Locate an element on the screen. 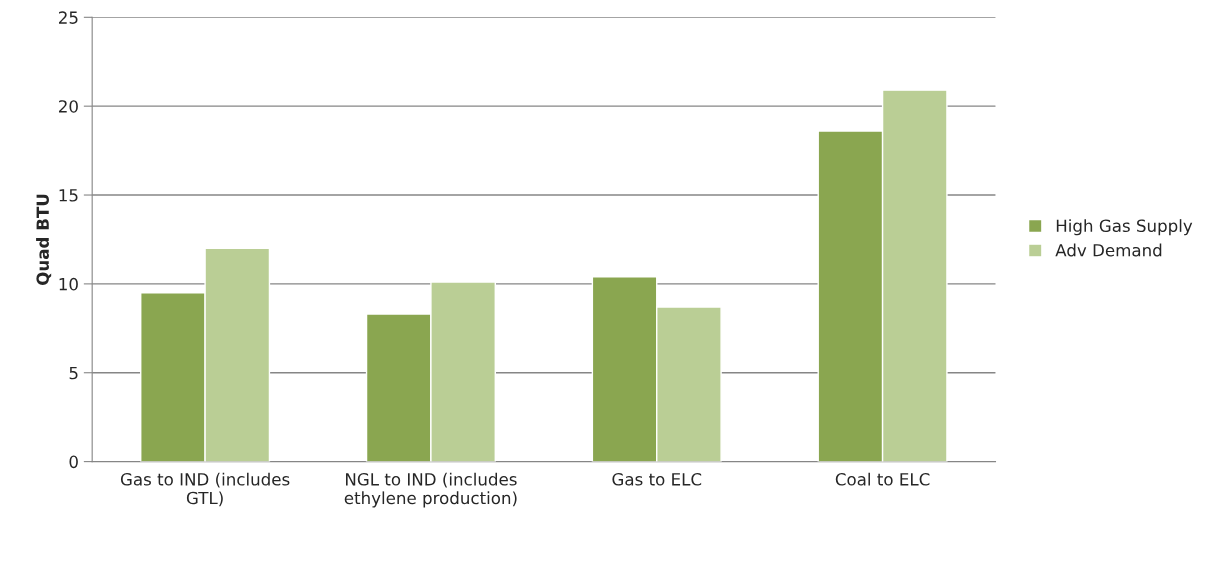  y-tick-label: 0 is located at coordinates (73, 462).